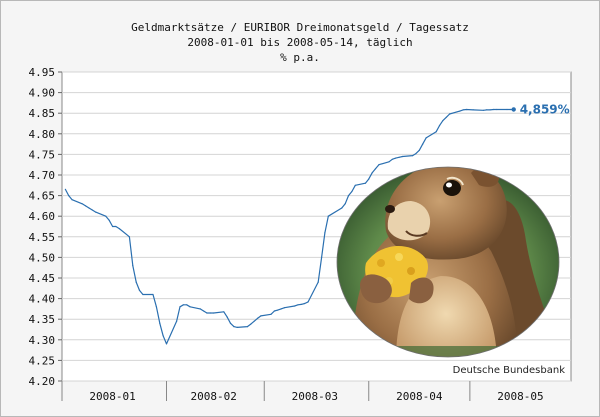  I want to click on y-tick-label: 4.70, so click(42, 175).